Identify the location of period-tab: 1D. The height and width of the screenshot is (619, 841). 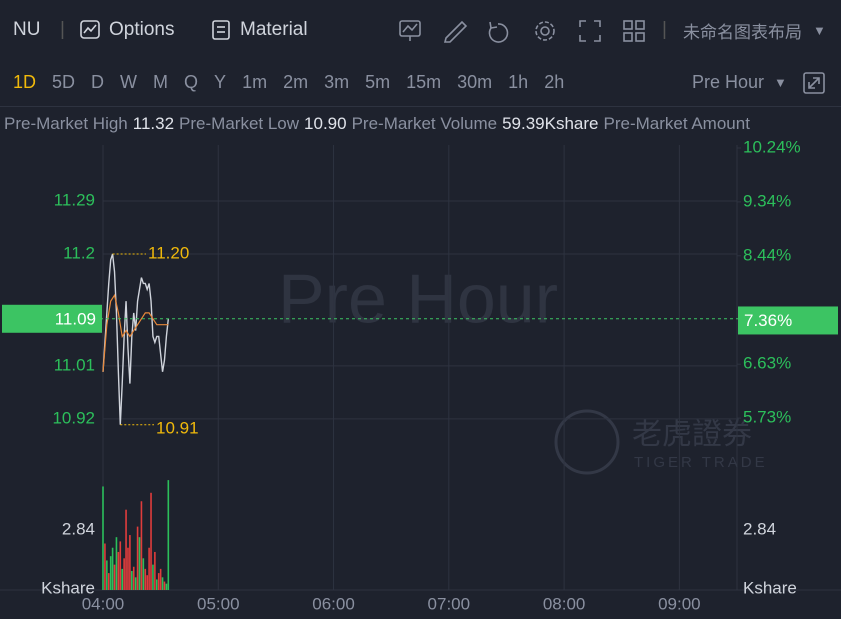
(25, 82).